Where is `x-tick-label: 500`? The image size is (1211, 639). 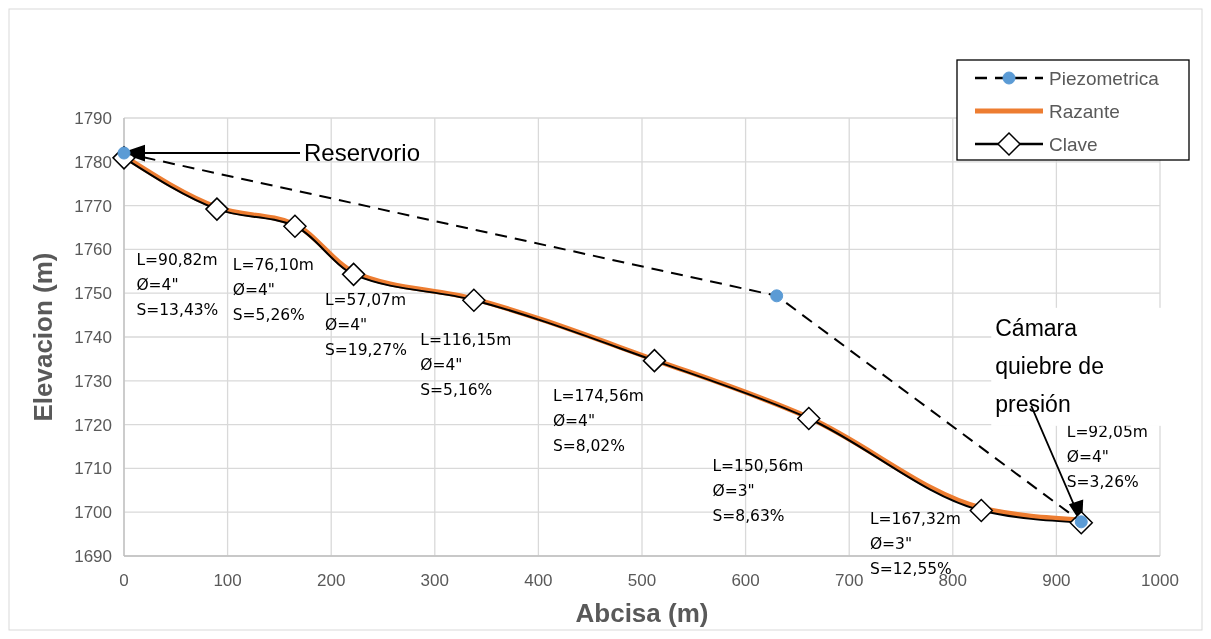 x-tick-label: 500 is located at coordinates (642, 580).